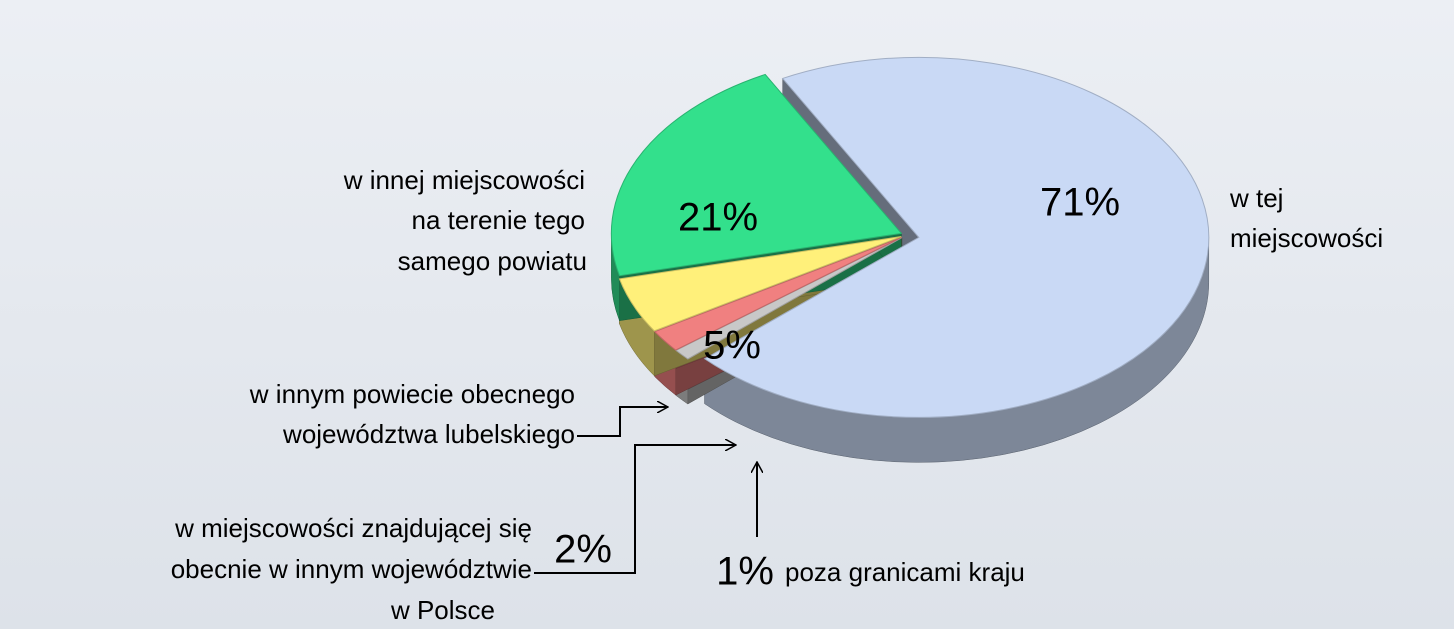  What do you see at coordinates (498, 220) in the screenshot?
I see `category-label: na terenie tego` at bounding box center [498, 220].